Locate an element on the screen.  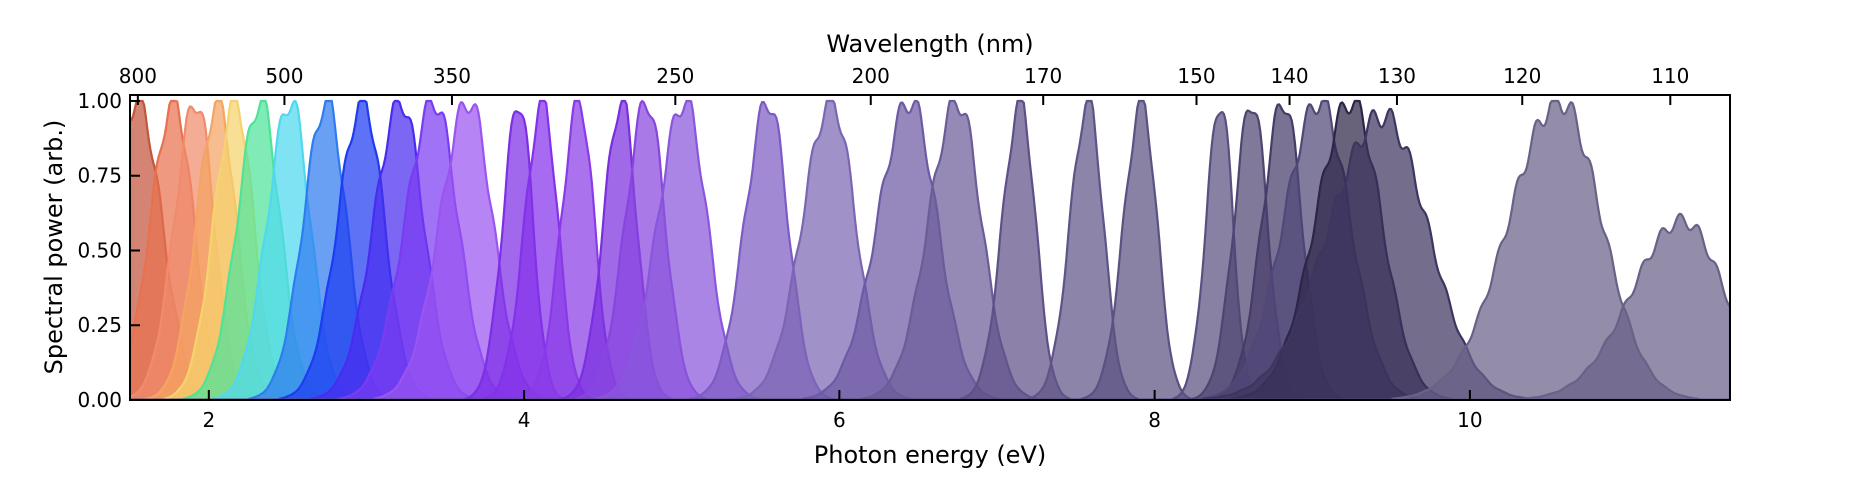
x2-tick-label: 350 is located at coordinates (452, 76).